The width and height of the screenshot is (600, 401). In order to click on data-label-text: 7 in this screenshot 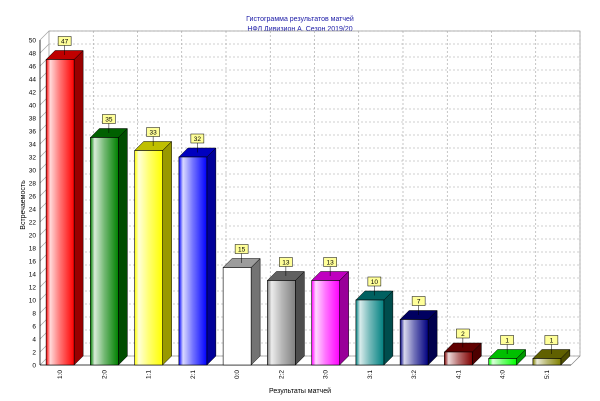, I will do `click(419, 302)`.